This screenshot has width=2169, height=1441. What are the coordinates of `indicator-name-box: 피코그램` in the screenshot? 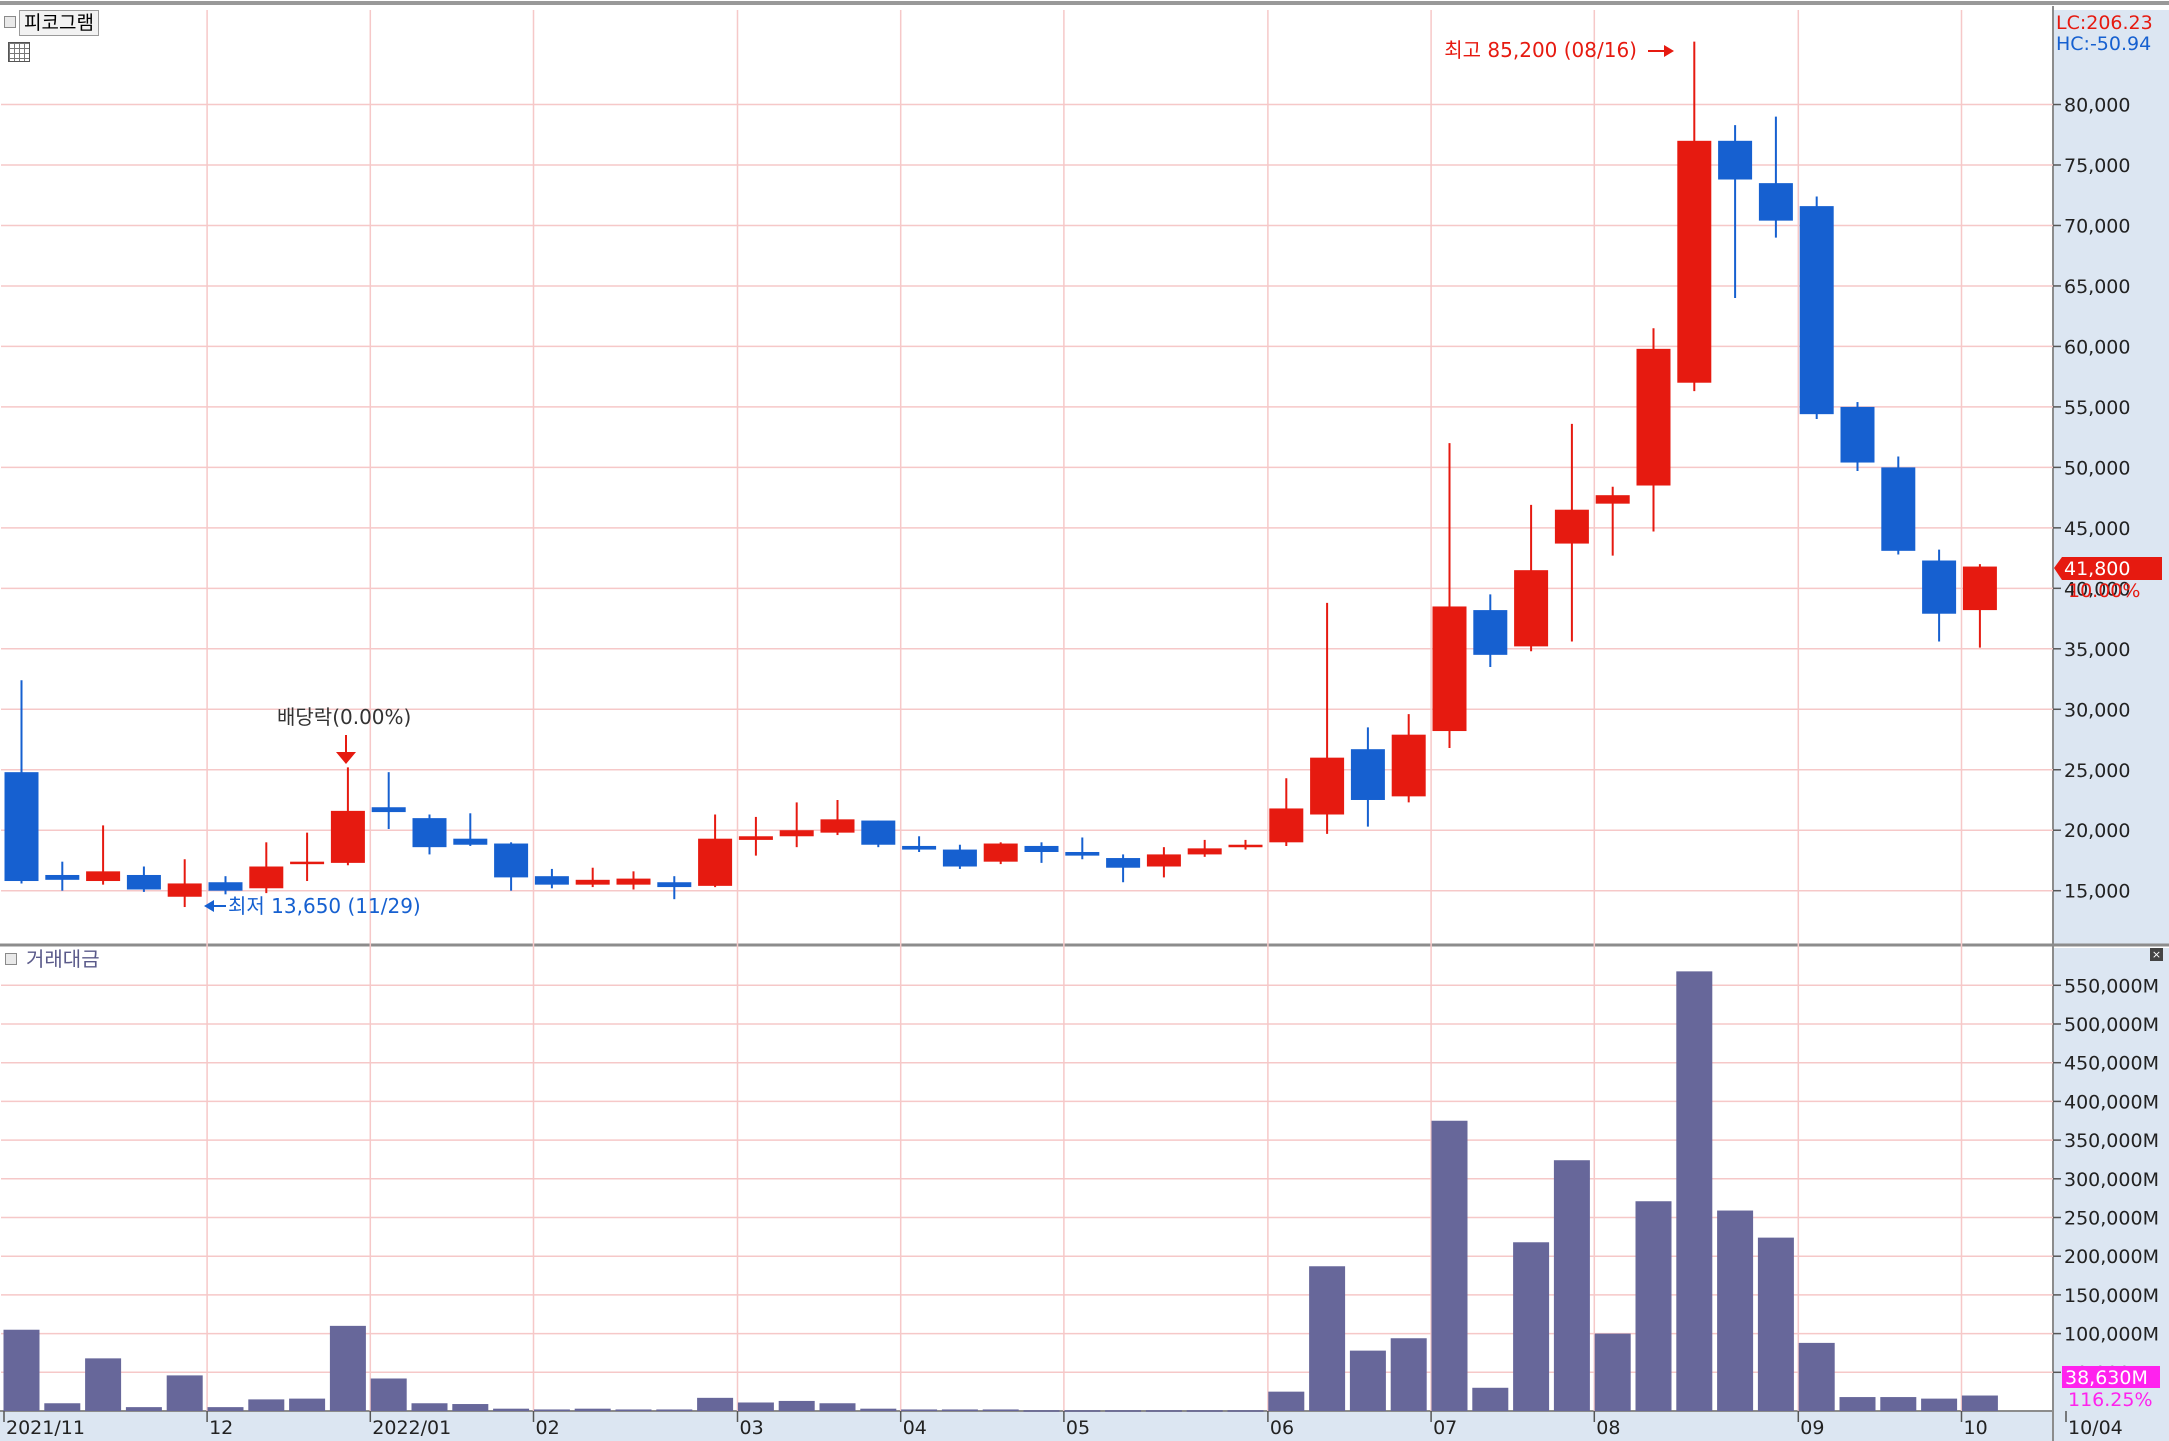 It's located at (59, 23).